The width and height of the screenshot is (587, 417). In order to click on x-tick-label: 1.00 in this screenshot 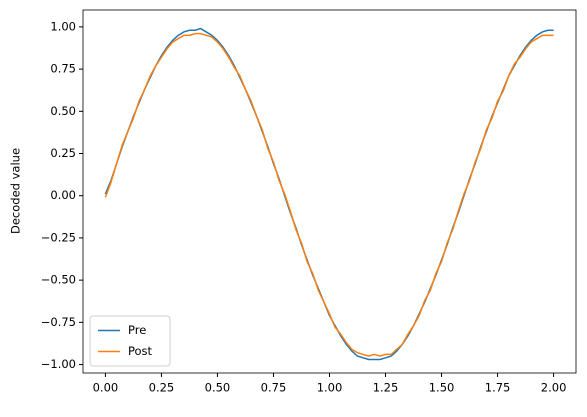, I will do `click(330, 388)`.